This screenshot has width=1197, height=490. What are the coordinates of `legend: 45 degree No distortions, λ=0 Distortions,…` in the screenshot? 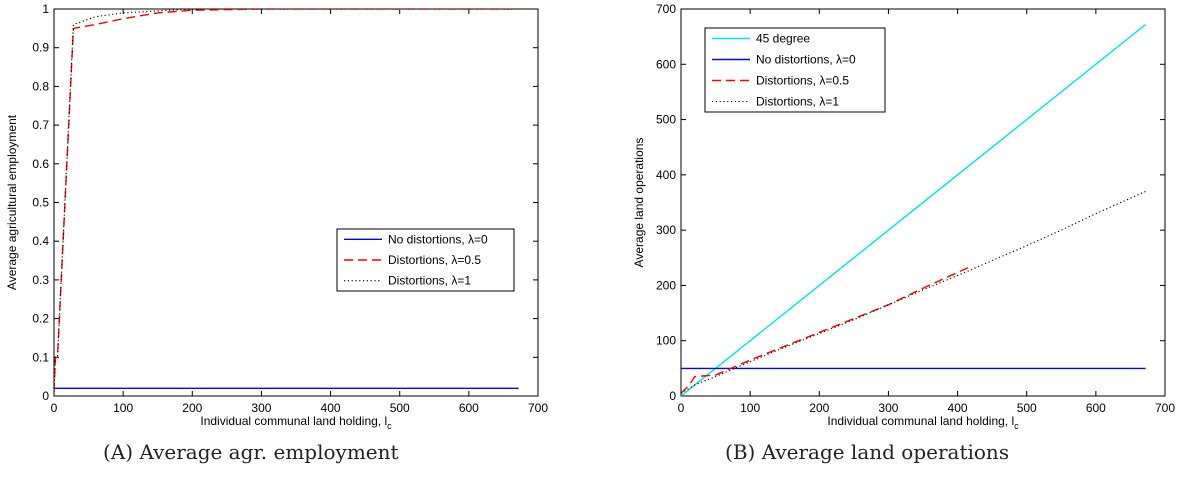 It's located at (795, 70).